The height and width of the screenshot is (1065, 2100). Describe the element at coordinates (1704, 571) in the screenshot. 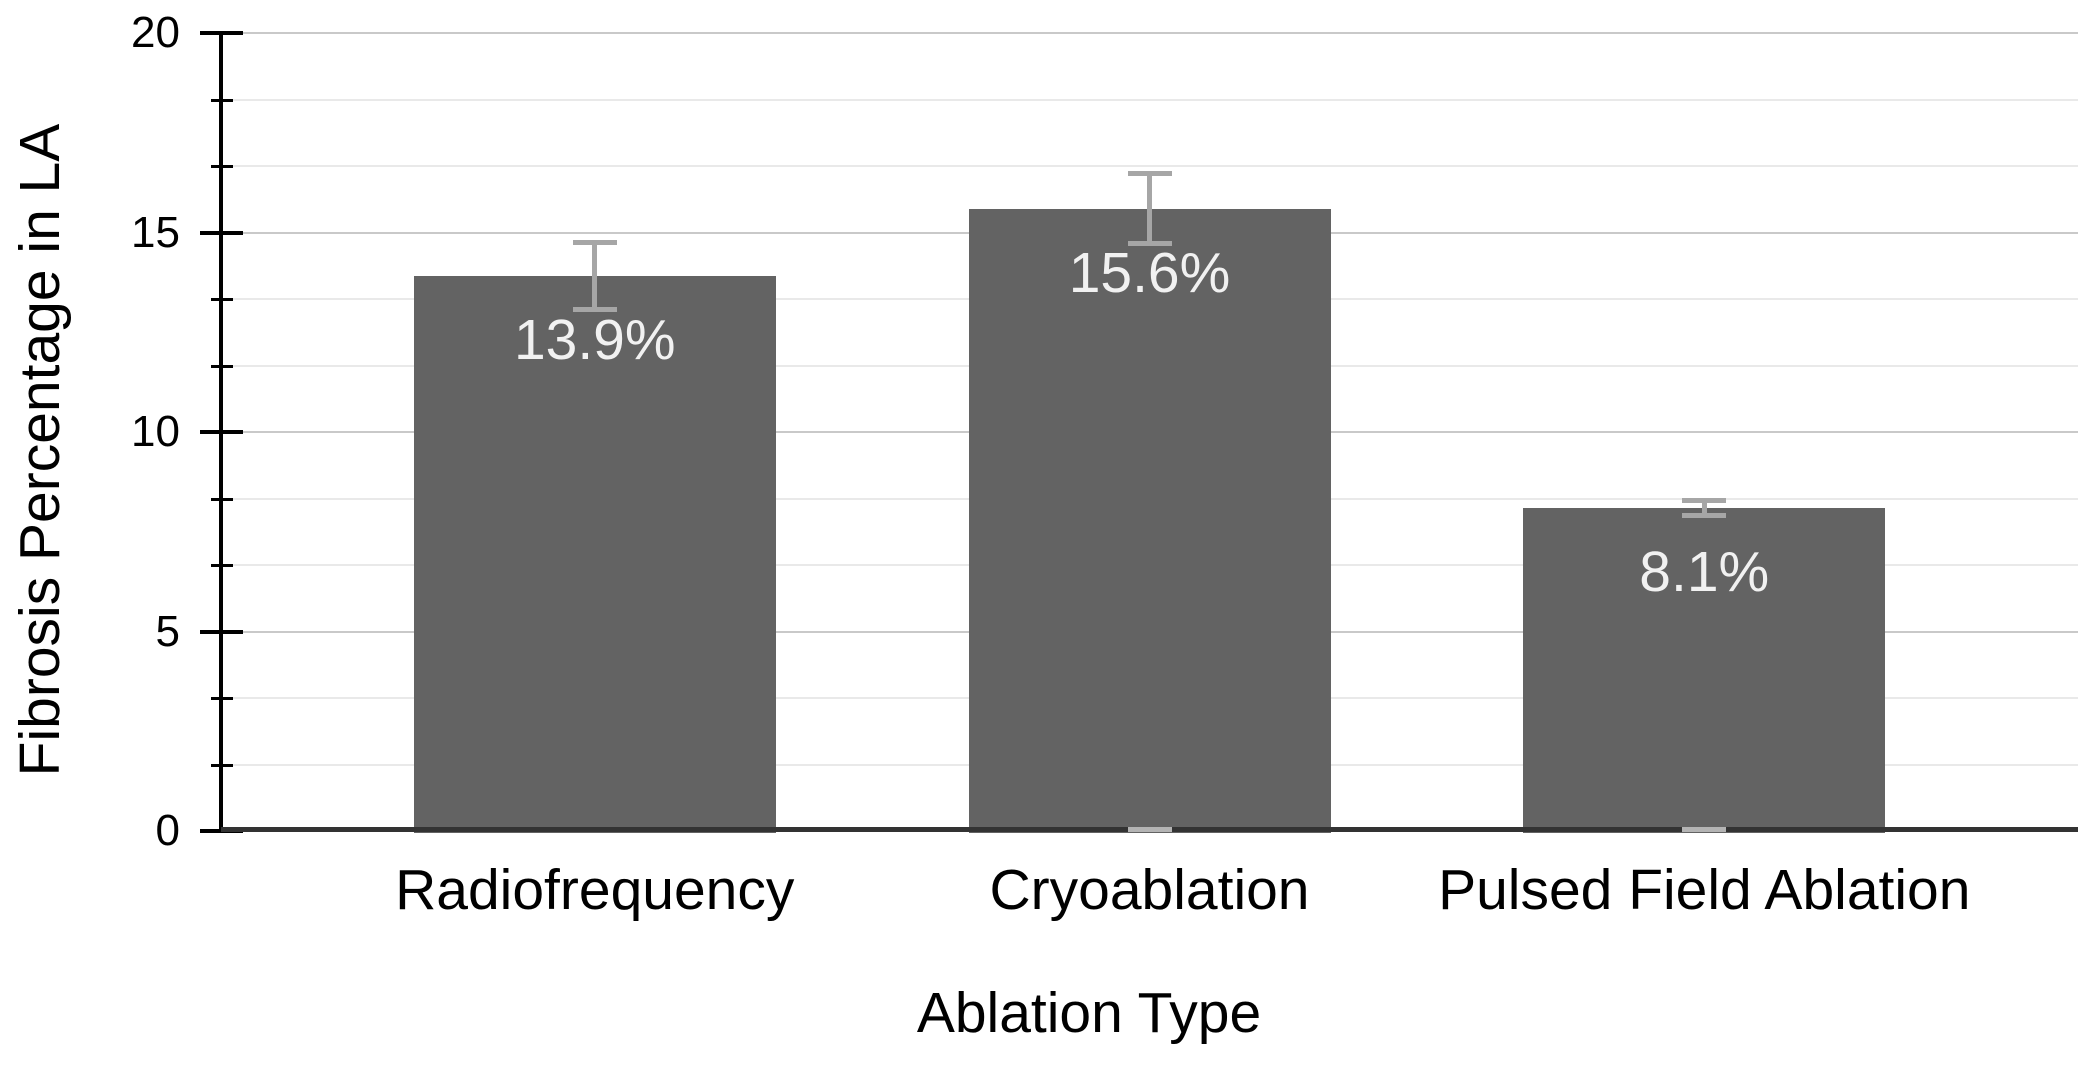

I see `bar-value-label: 8.1%` at that location.